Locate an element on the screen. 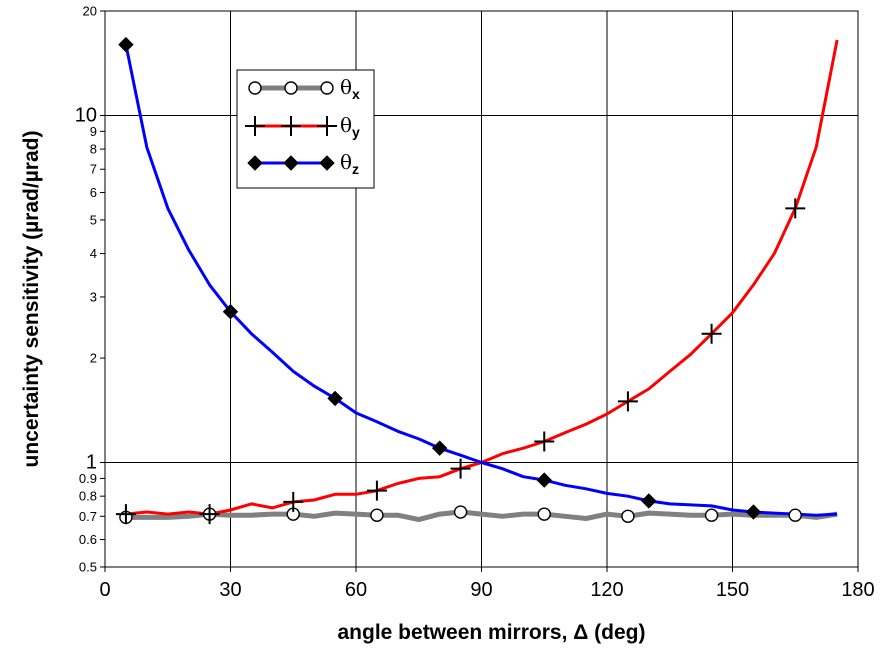  y-tick-labels: 0.5 0.6 0.7 0.8 0.9 2 3 4 5 6 7 8 9 20 1 10 is located at coordinates (90, 289).